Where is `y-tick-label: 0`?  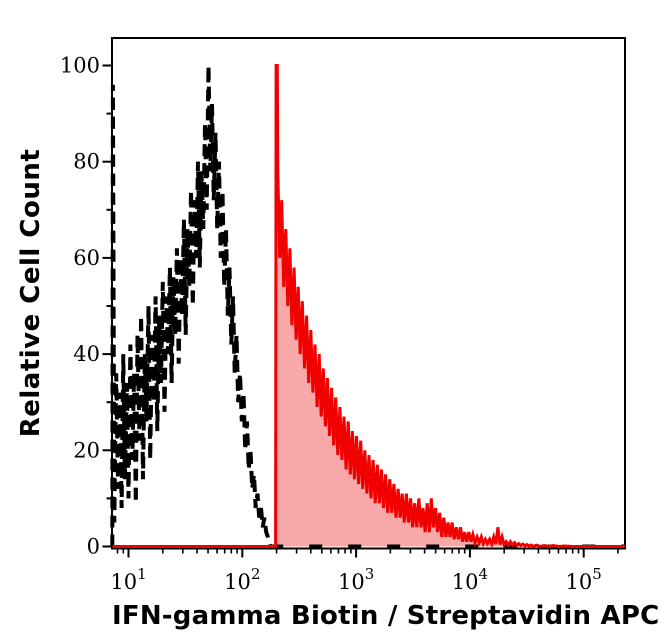 y-tick-label: 0 is located at coordinates (93, 547).